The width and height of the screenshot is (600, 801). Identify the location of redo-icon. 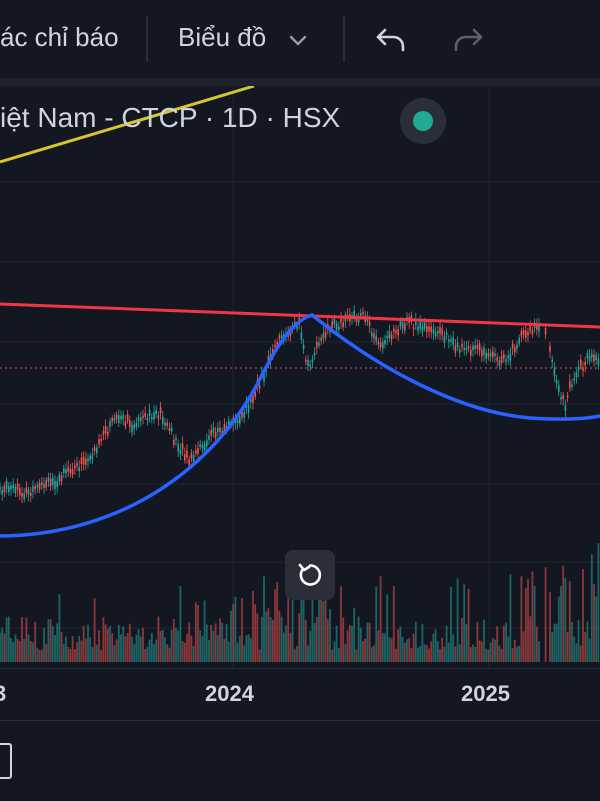
(469, 39).